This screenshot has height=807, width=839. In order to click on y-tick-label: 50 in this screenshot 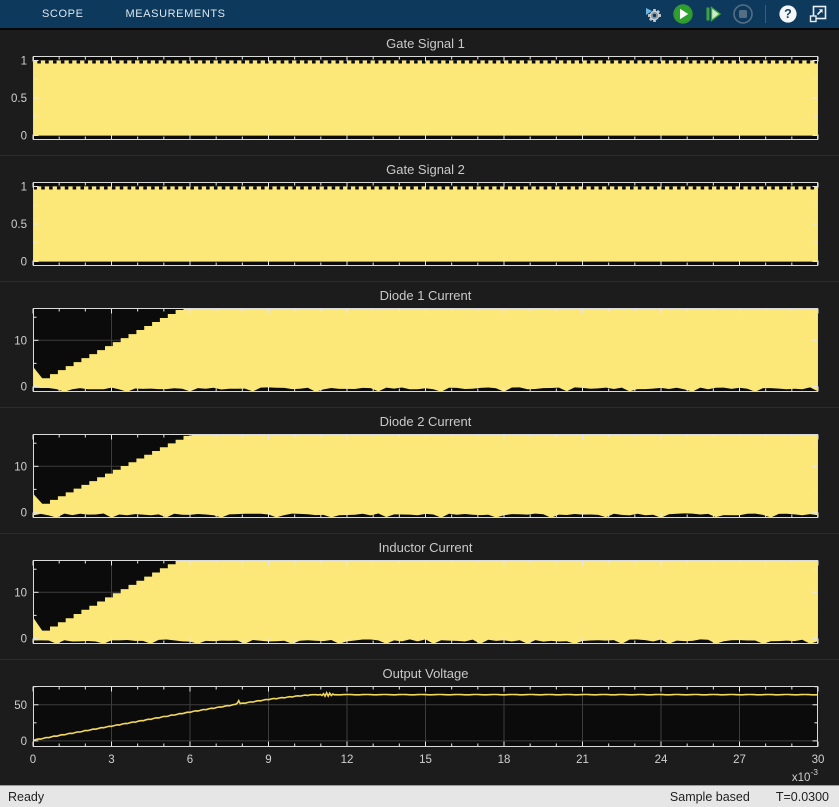, I will do `click(20, 706)`.